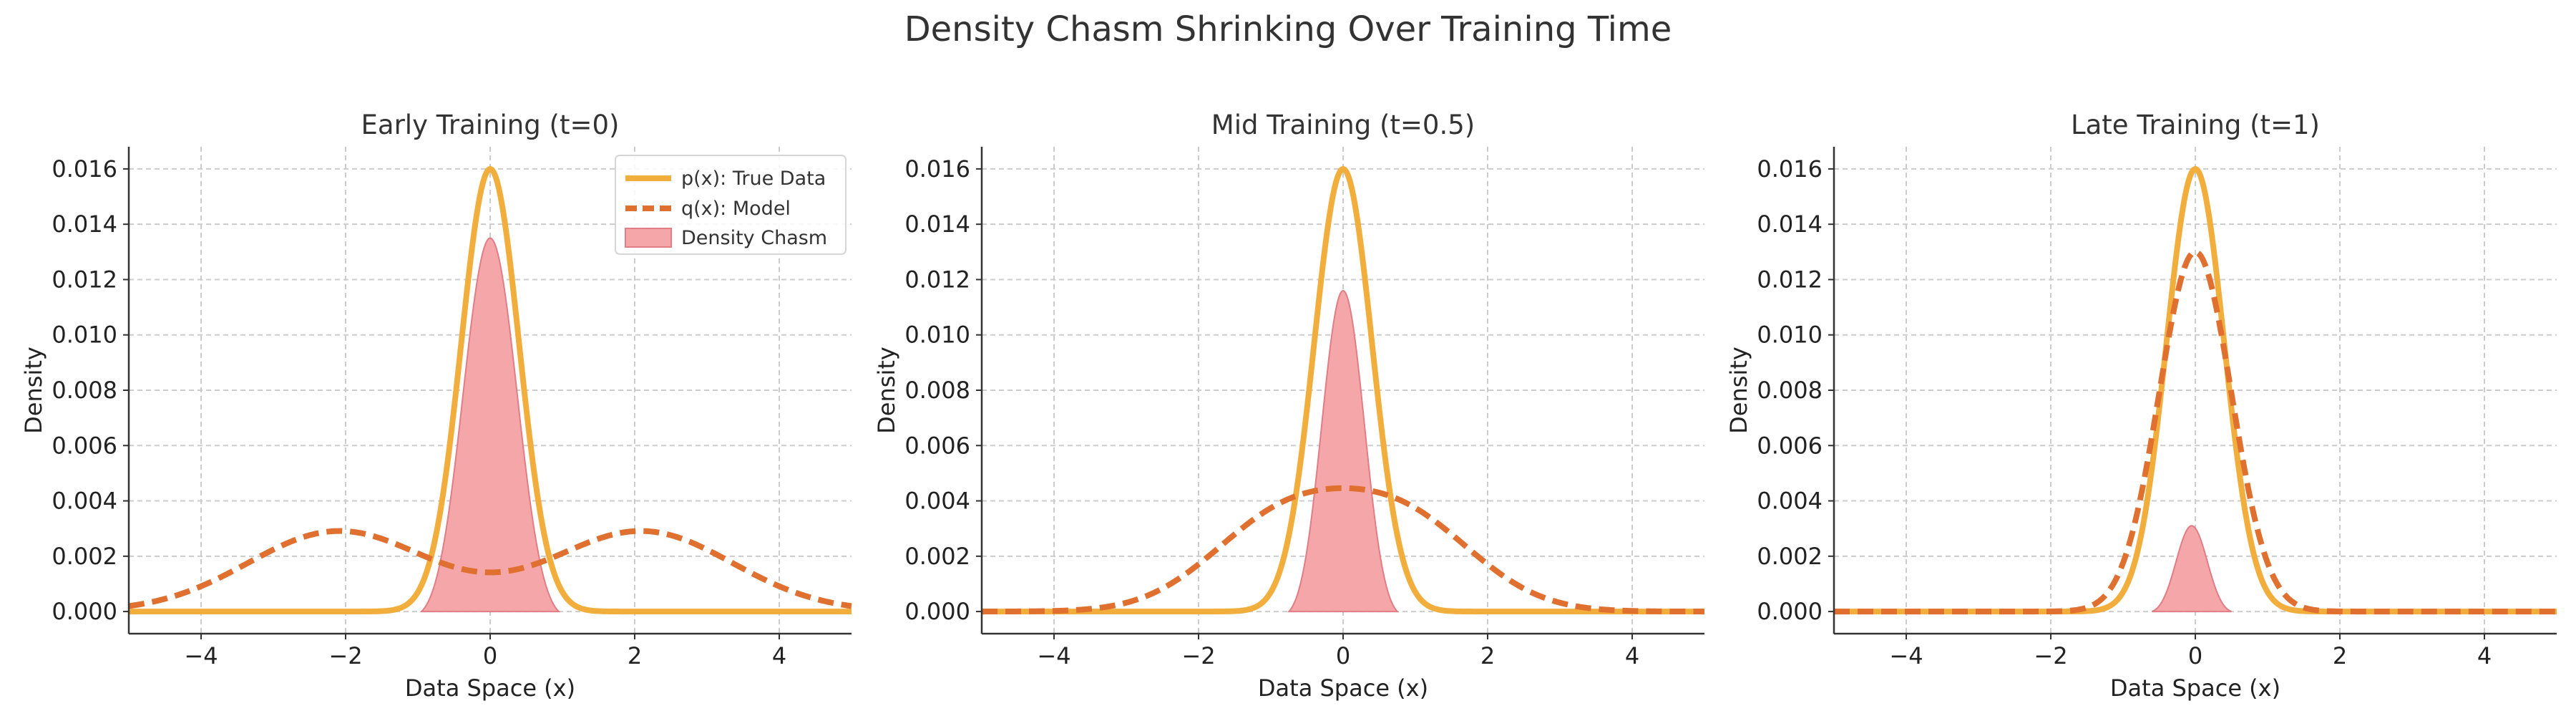 The width and height of the screenshot is (2576, 716). I want to click on subplot-title: Mid Training (t=0.5), so click(1343, 125).